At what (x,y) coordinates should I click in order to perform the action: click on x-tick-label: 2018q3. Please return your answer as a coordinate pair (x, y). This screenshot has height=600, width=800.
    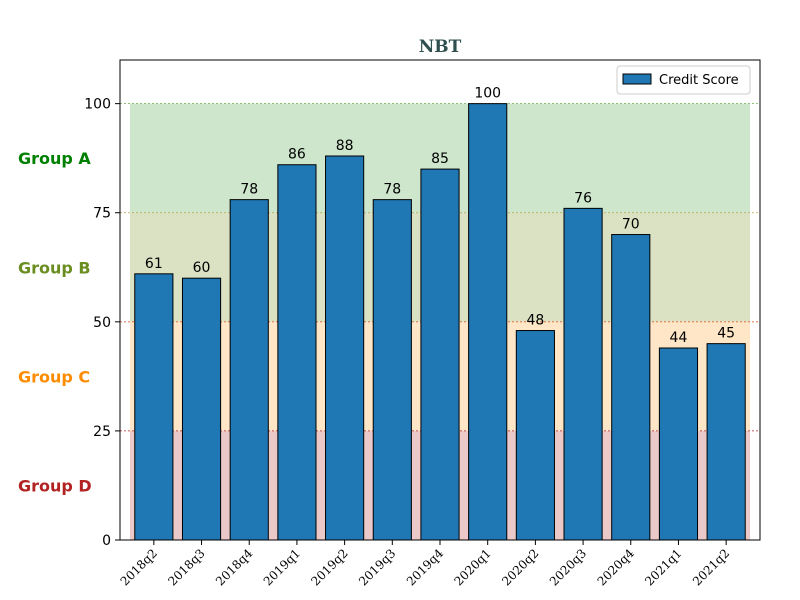
    Looking at the image, I should click on (186, 567).